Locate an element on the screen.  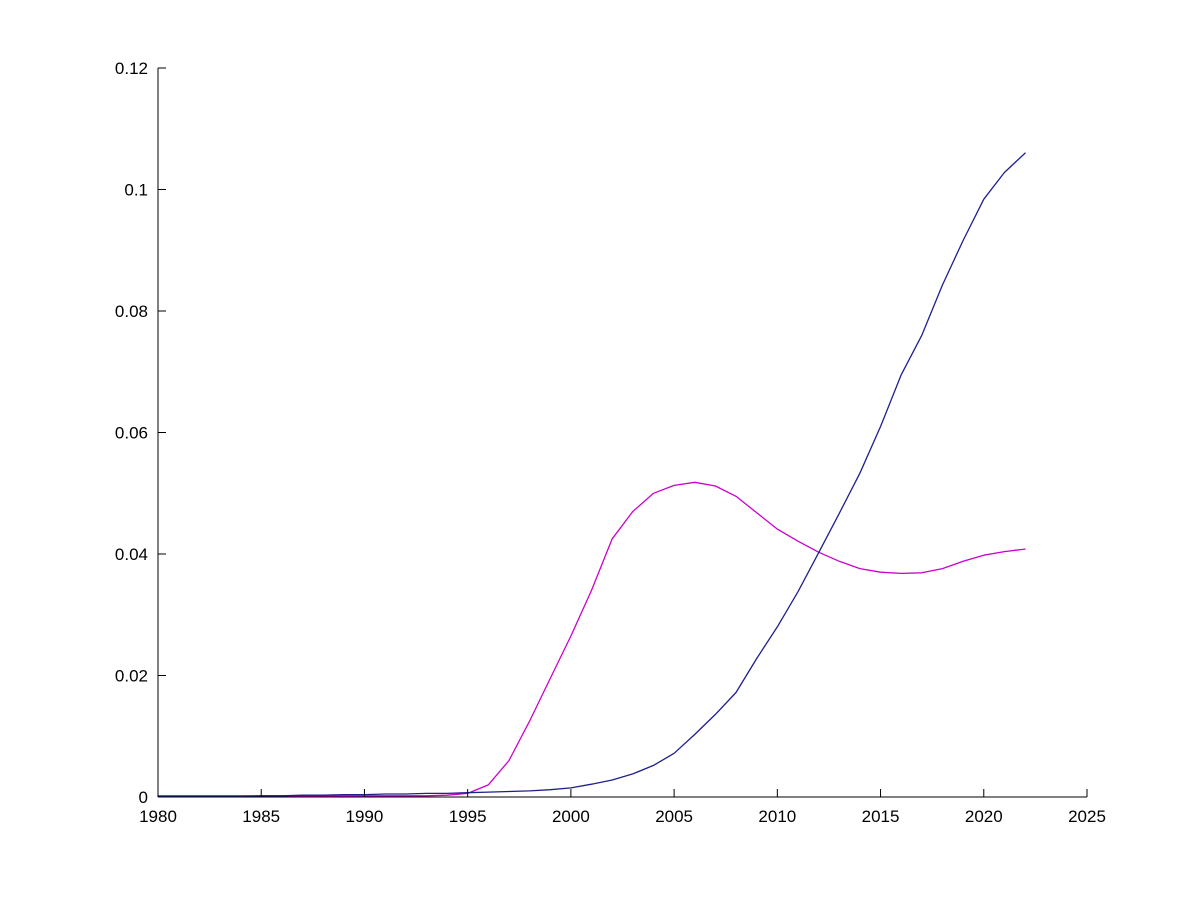
x-tick-label: 2020 is located at coordinates (984, 816).